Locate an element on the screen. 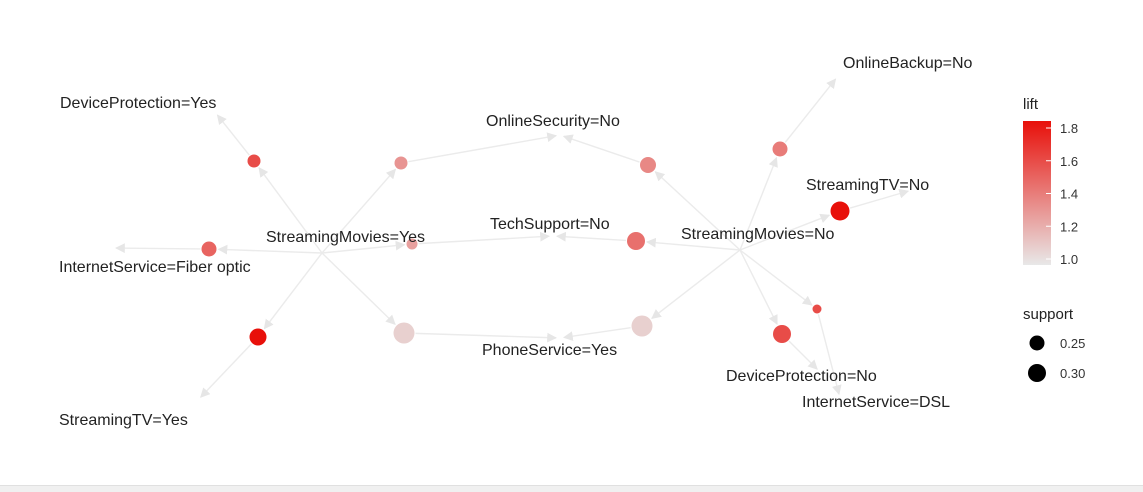 Image resolution: width=1143 pixels, height=492 pixels. edge-lhs-sm_no-to-r11 is located at coordinates (696, 284).